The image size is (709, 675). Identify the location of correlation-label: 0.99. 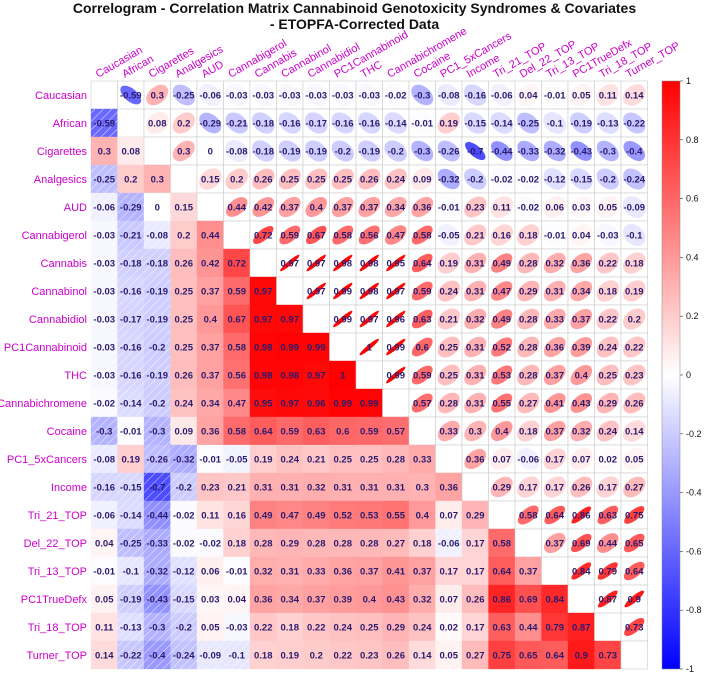
(343, 292).